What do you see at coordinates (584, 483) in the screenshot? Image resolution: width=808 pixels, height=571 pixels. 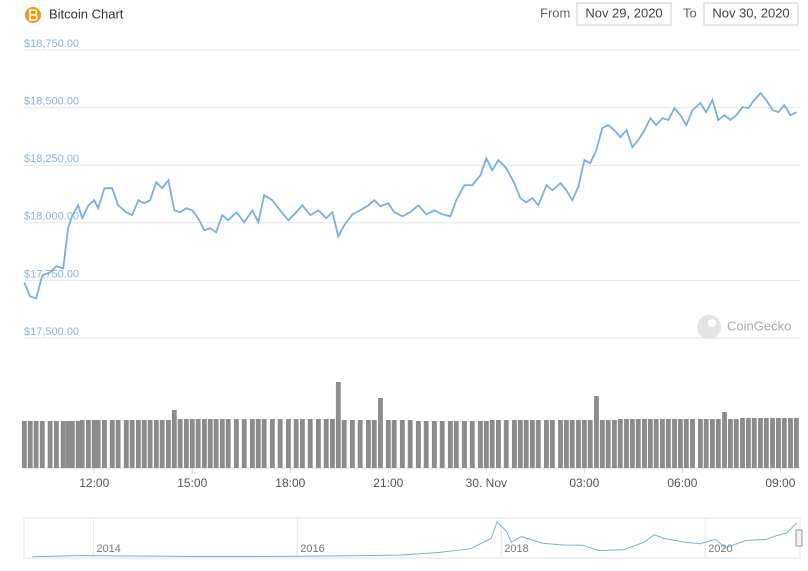 I see `x-tick-label: 03:00` at bounding box center [584, 483].